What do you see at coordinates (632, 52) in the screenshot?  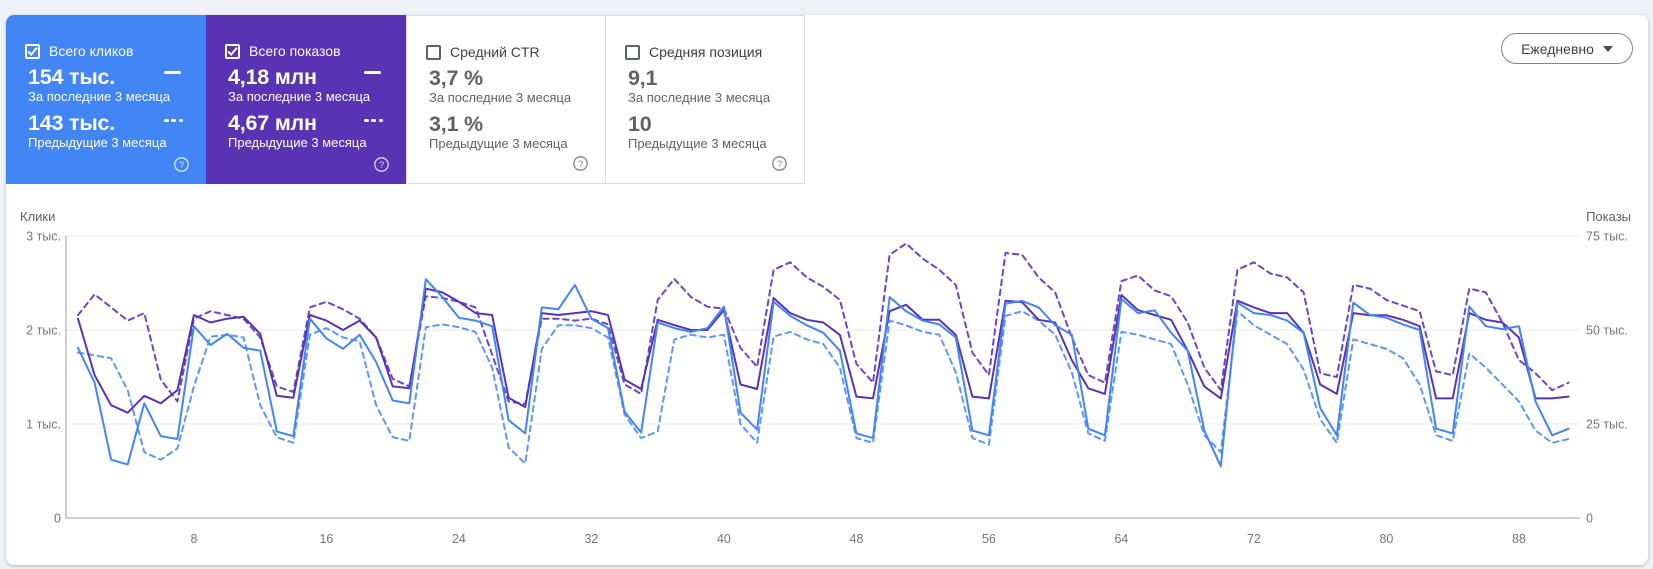 I see `average-position-checkbox` at bounding box center [632, 52].